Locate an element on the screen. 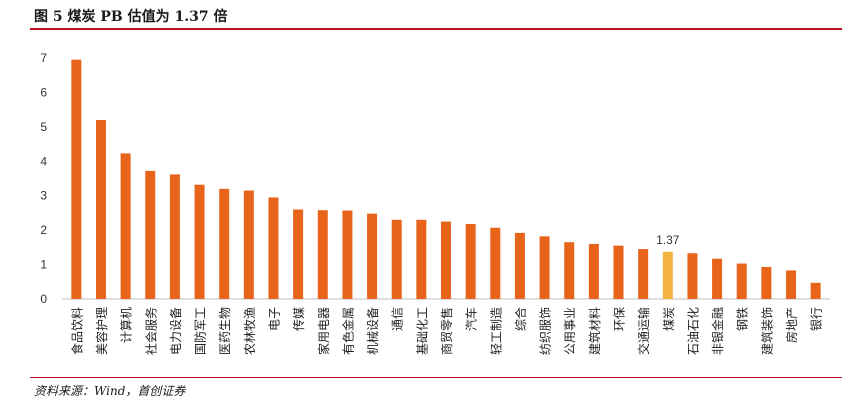 The image size is (852, 401). y-axis-ticks: 0 1 2 3 4 5 6 7 is located at coordinates (43, 178).